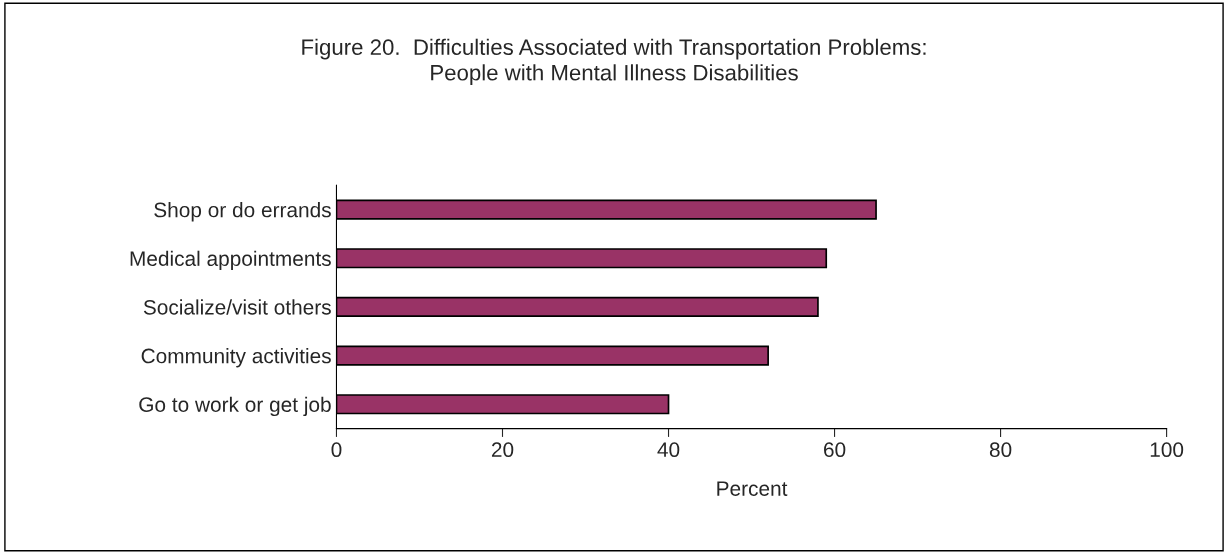  Describe the element at coordinates (237, 307) in the screenshot. I see `y-tick-label: Socialize/visit others` at that location.